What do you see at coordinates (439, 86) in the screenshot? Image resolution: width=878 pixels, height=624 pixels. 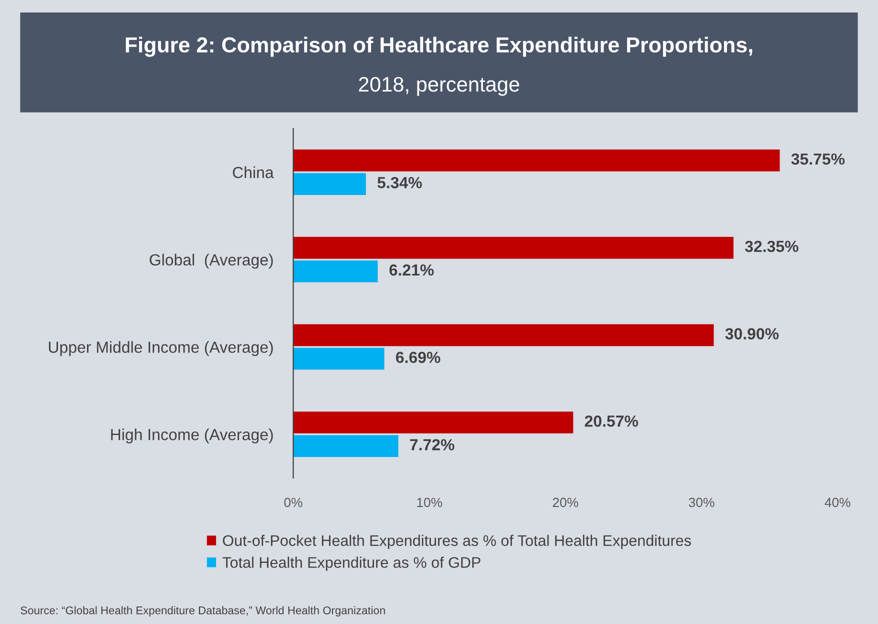 I see `chart-subtitle: 2018, percentage` at bounding box center [439, 86].